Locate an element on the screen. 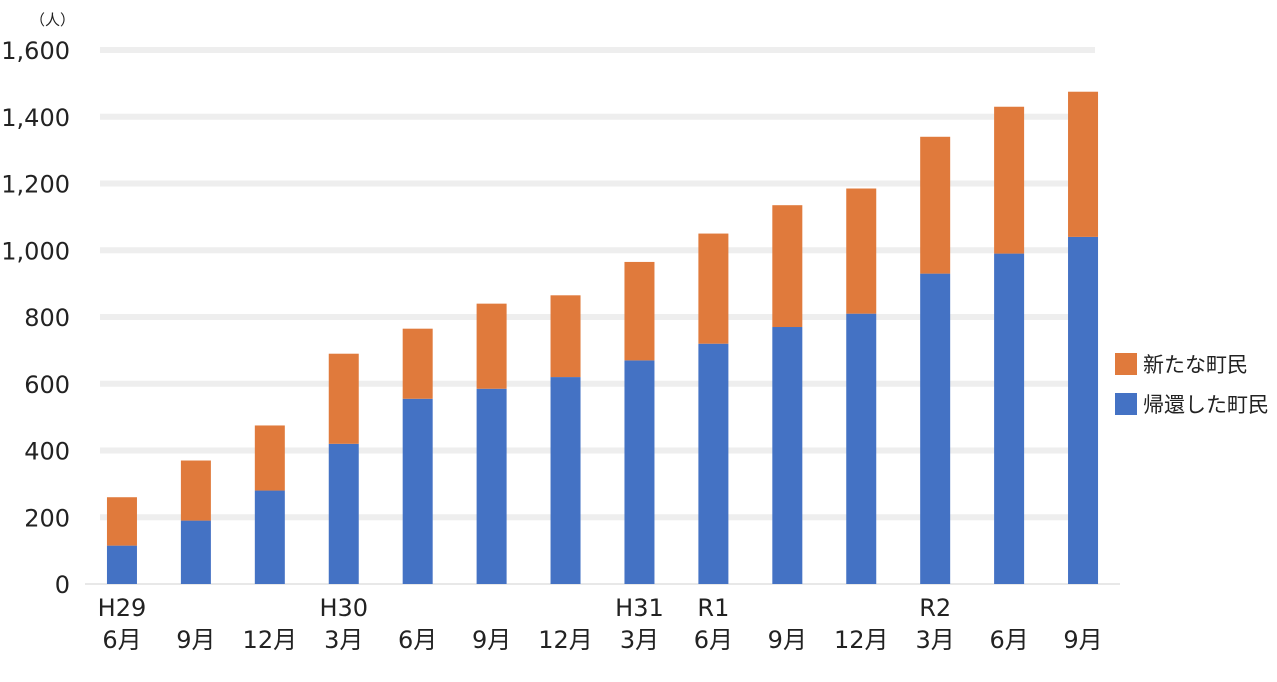 The image size is (1277, 682). legend-item-returned-residents-swatch is located at coordinates (1126, 404).